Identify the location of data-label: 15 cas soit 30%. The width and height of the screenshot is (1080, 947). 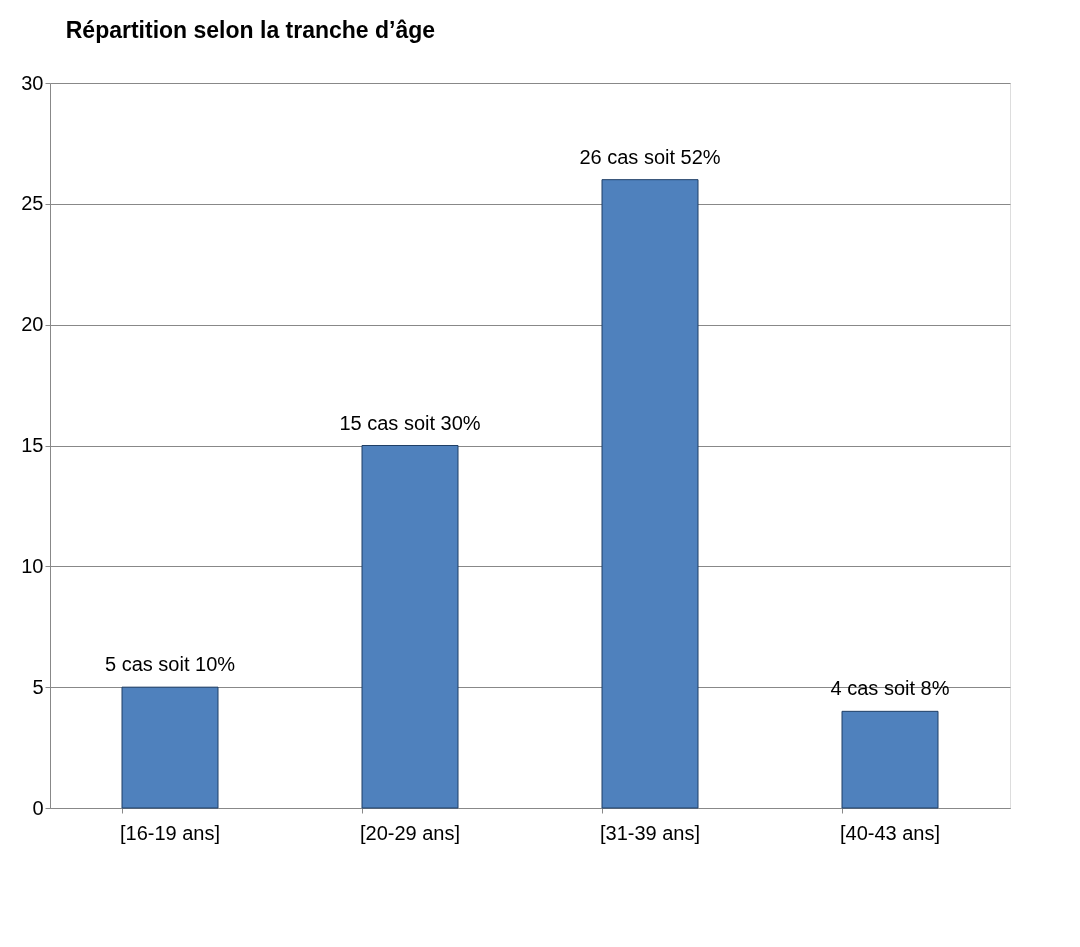
(410, 422).